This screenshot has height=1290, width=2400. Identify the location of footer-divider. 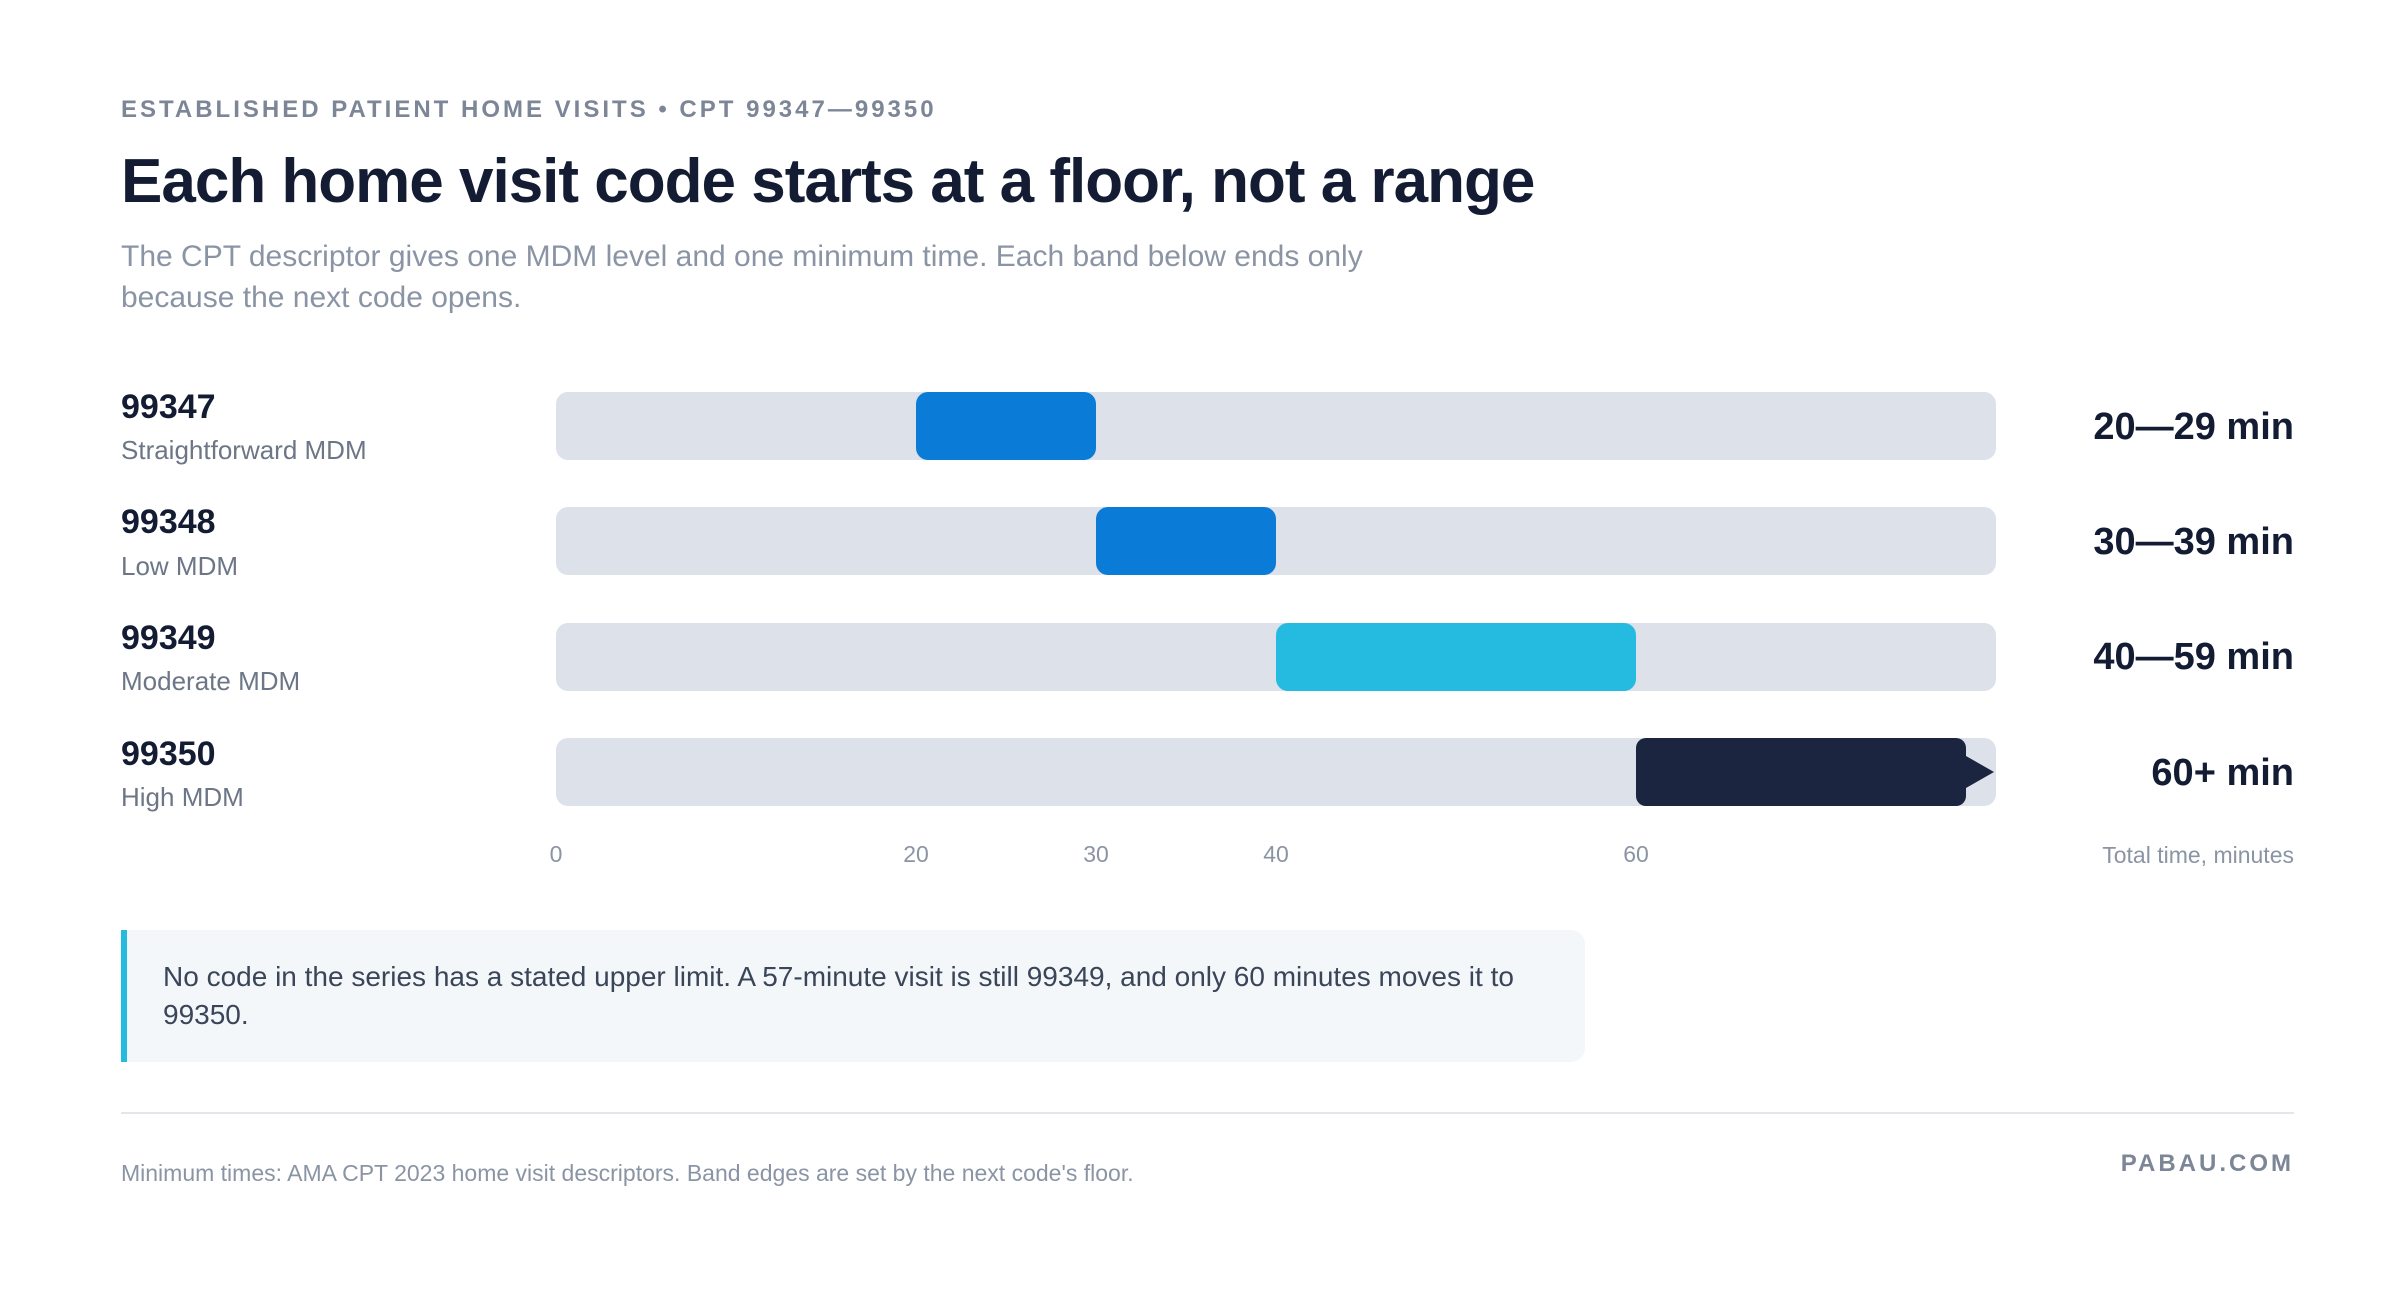
(1207, 1113).